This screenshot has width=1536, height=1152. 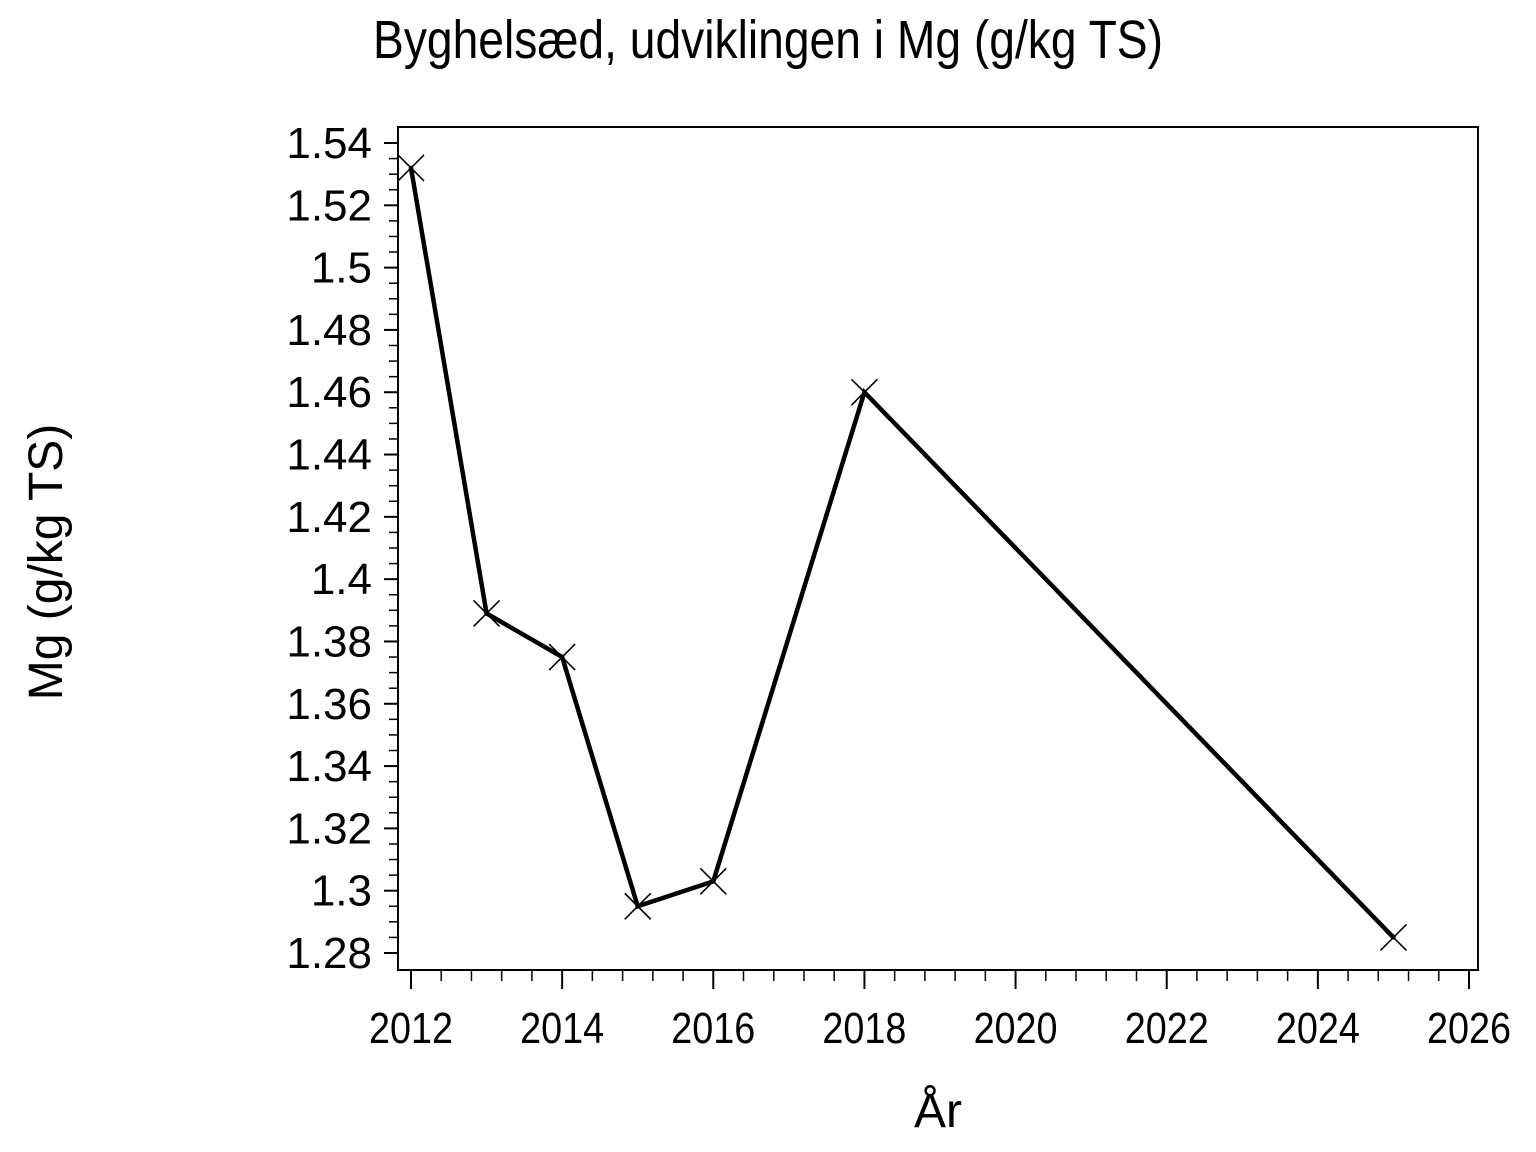 What do you see at coordinates (341, 268) in the screenshot?
I see `y-tick-label: 1.5` at bounding box center [341, 268].